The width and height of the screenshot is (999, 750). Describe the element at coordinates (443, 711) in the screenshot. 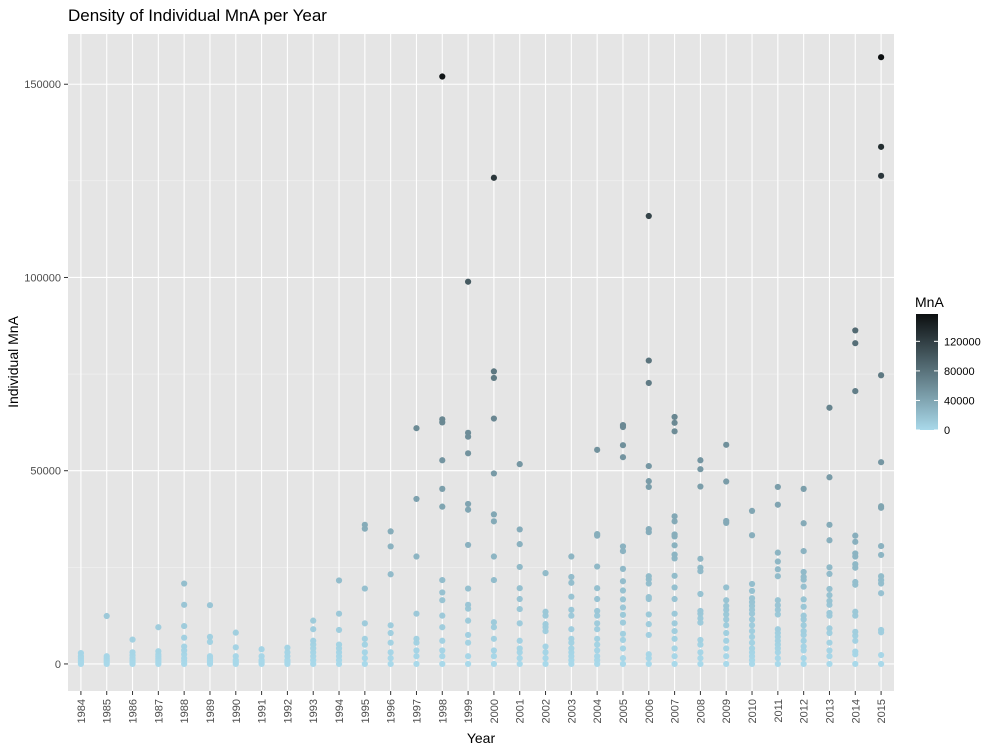

I see `x-tick-label: 1998` at that location.